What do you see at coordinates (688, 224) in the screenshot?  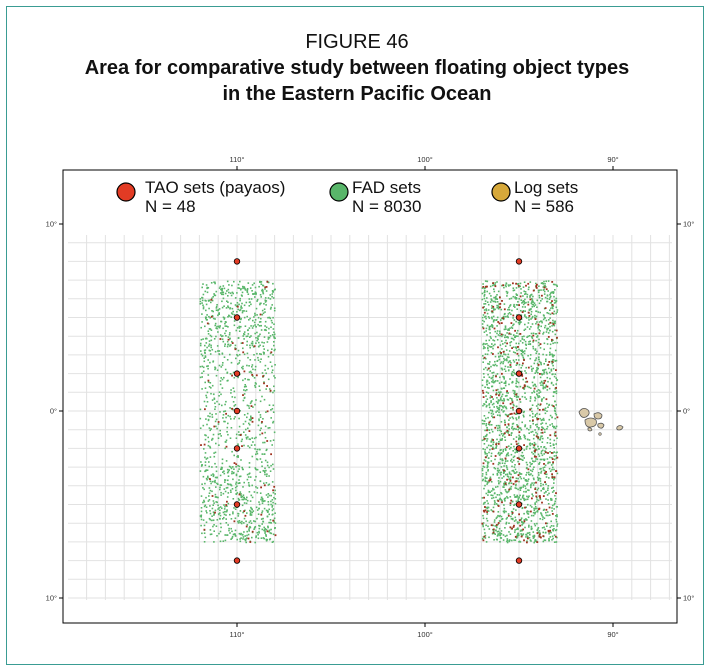 I see `y-tick-label-right: 10°` at bounding box center [688, 224].